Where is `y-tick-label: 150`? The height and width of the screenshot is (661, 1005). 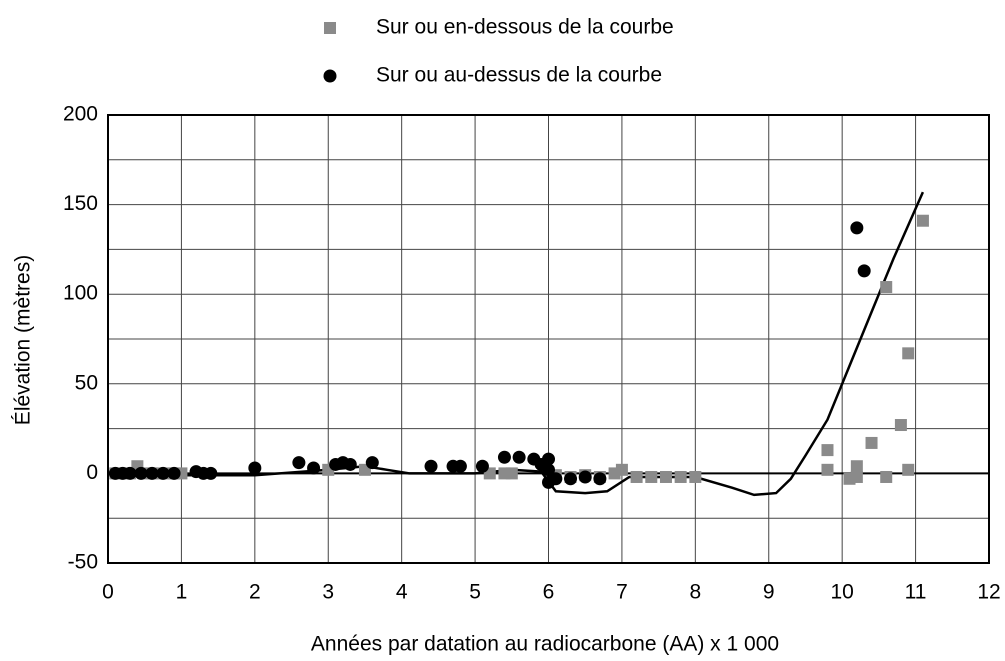
y-tick-label: 150 is located at coordinates (80, 203).